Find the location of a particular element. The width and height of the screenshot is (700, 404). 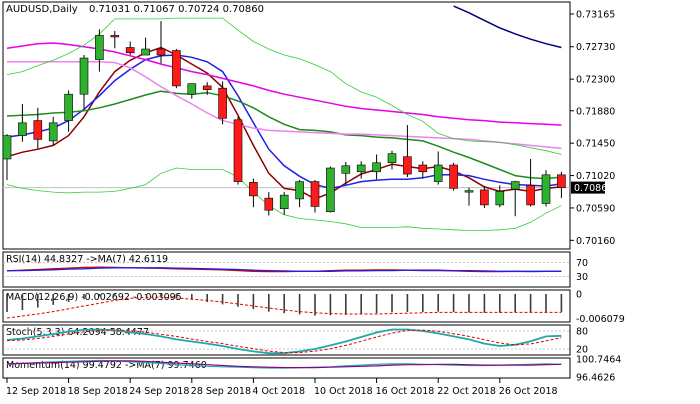

current-price-tag is located at coordinates (588, 187).